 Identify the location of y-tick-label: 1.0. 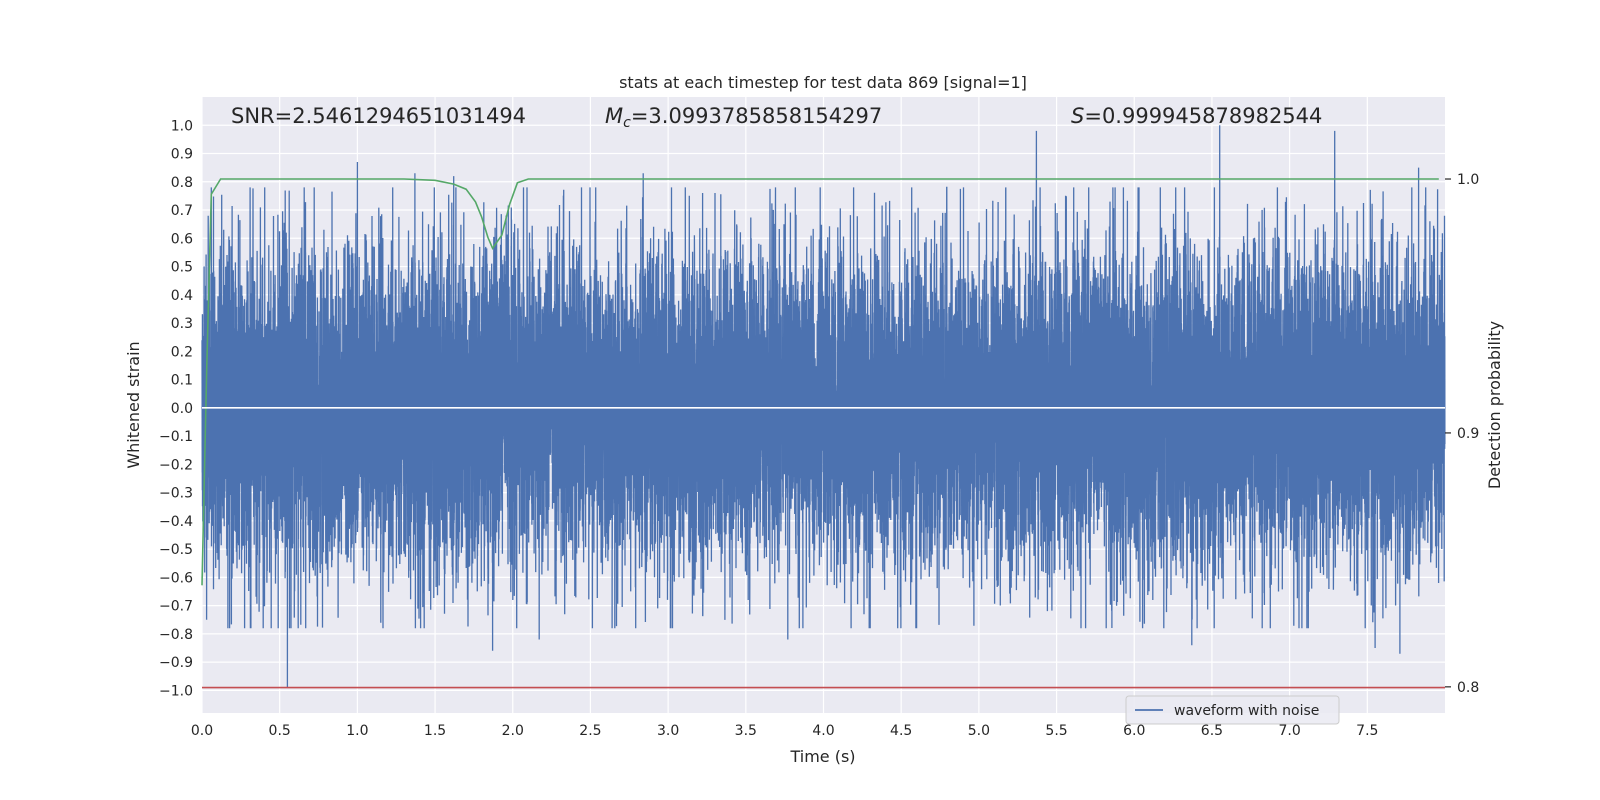
(182, 126).